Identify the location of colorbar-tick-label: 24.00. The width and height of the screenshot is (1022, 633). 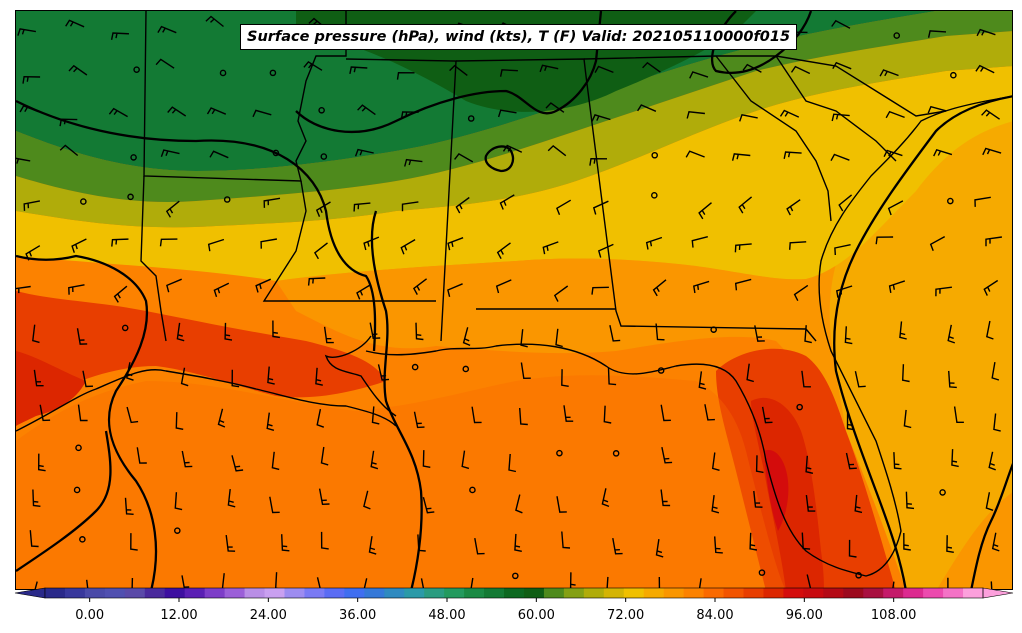
(268, 615).